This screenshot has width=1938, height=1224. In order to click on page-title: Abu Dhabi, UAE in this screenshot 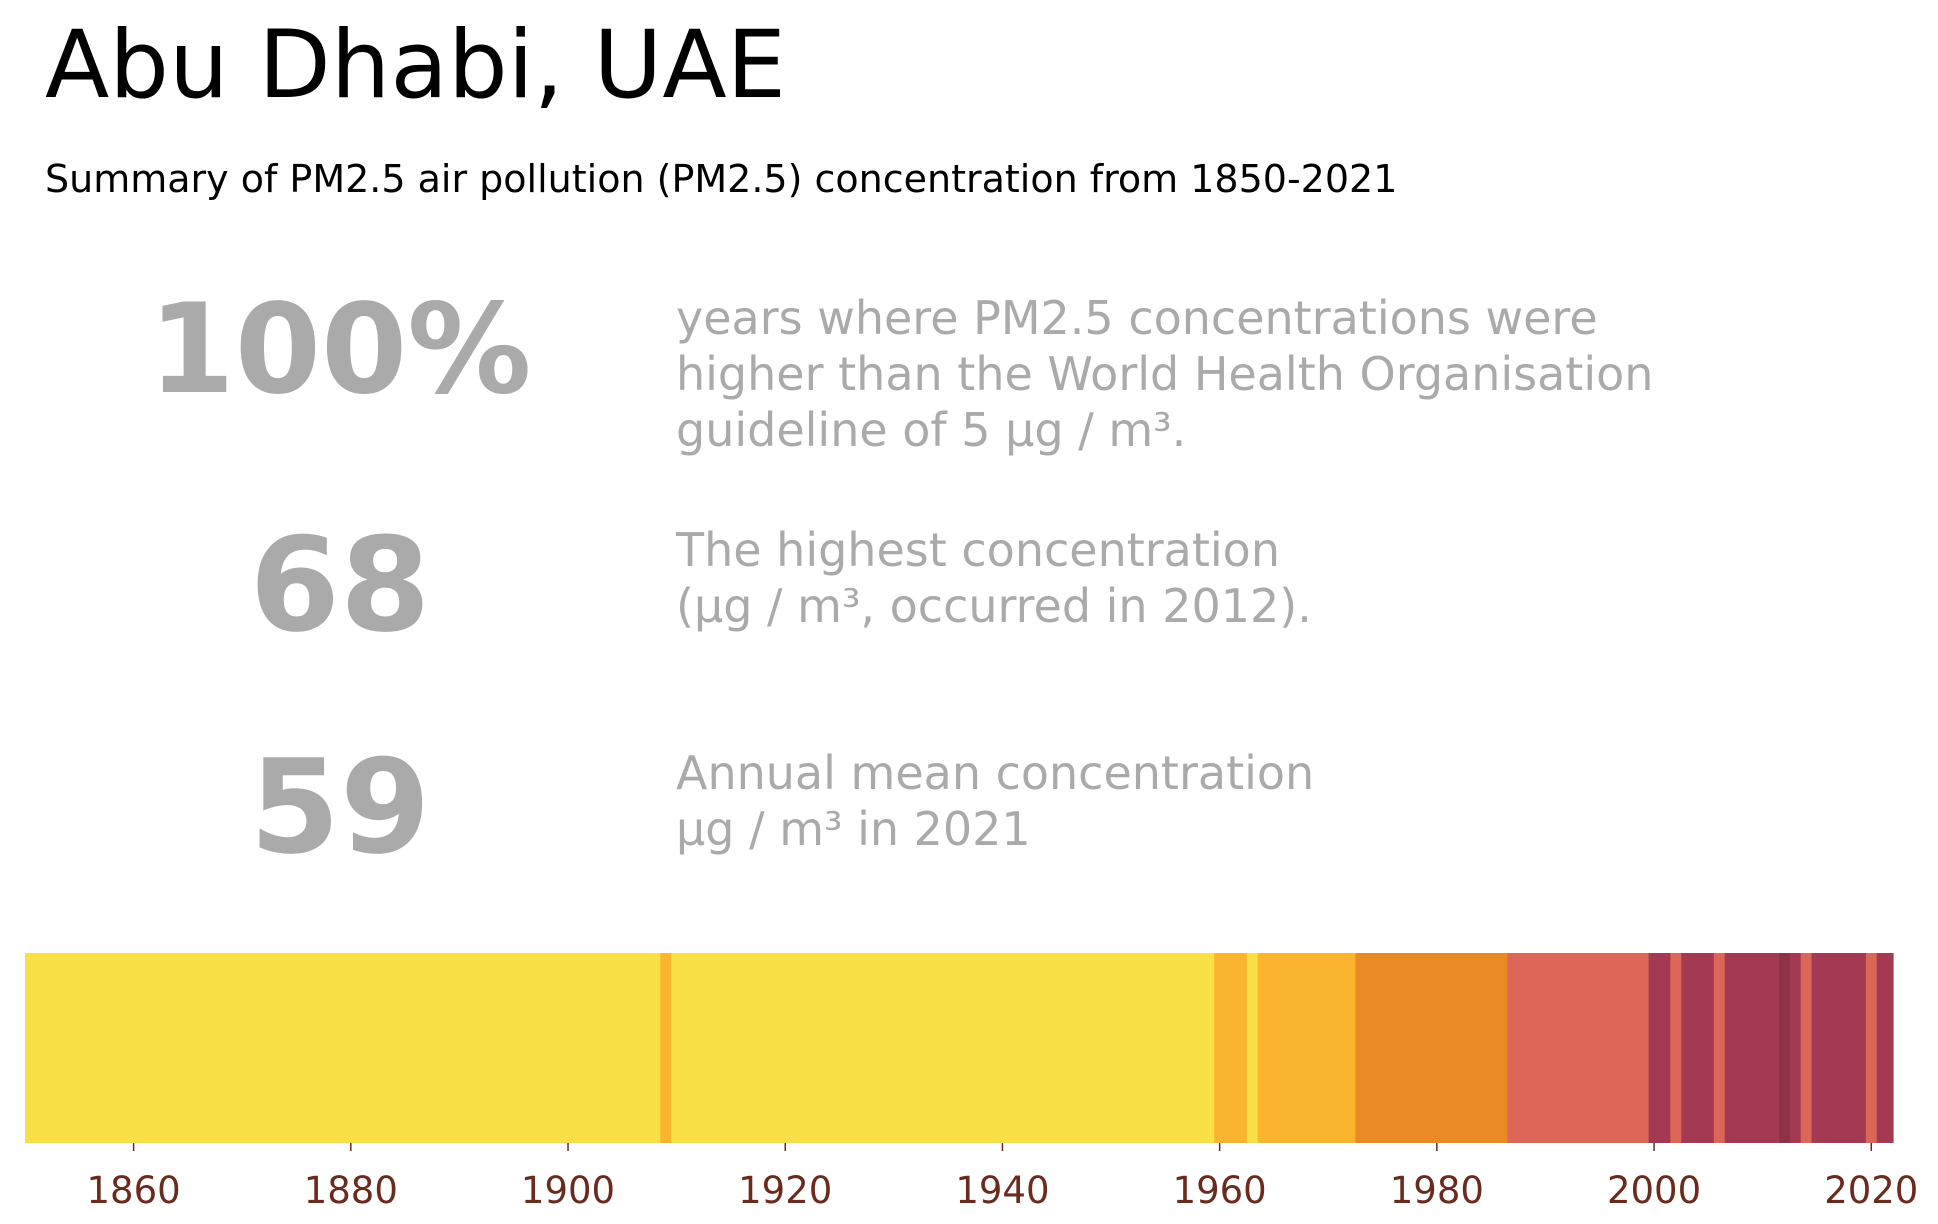, I will do `click(416, 65)`.